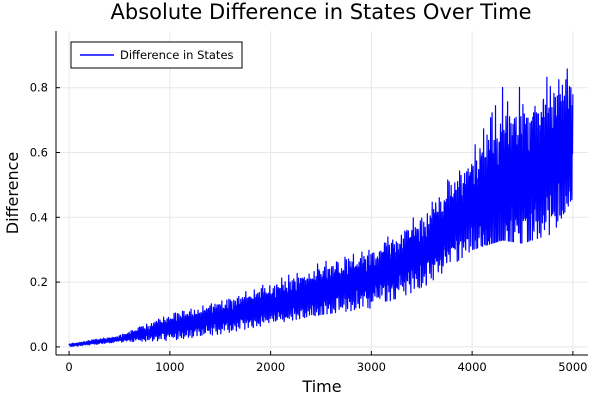 The height and width of the screenshot is (400, 600). I want to click on x-axis-label: Time, so click(321, 386).